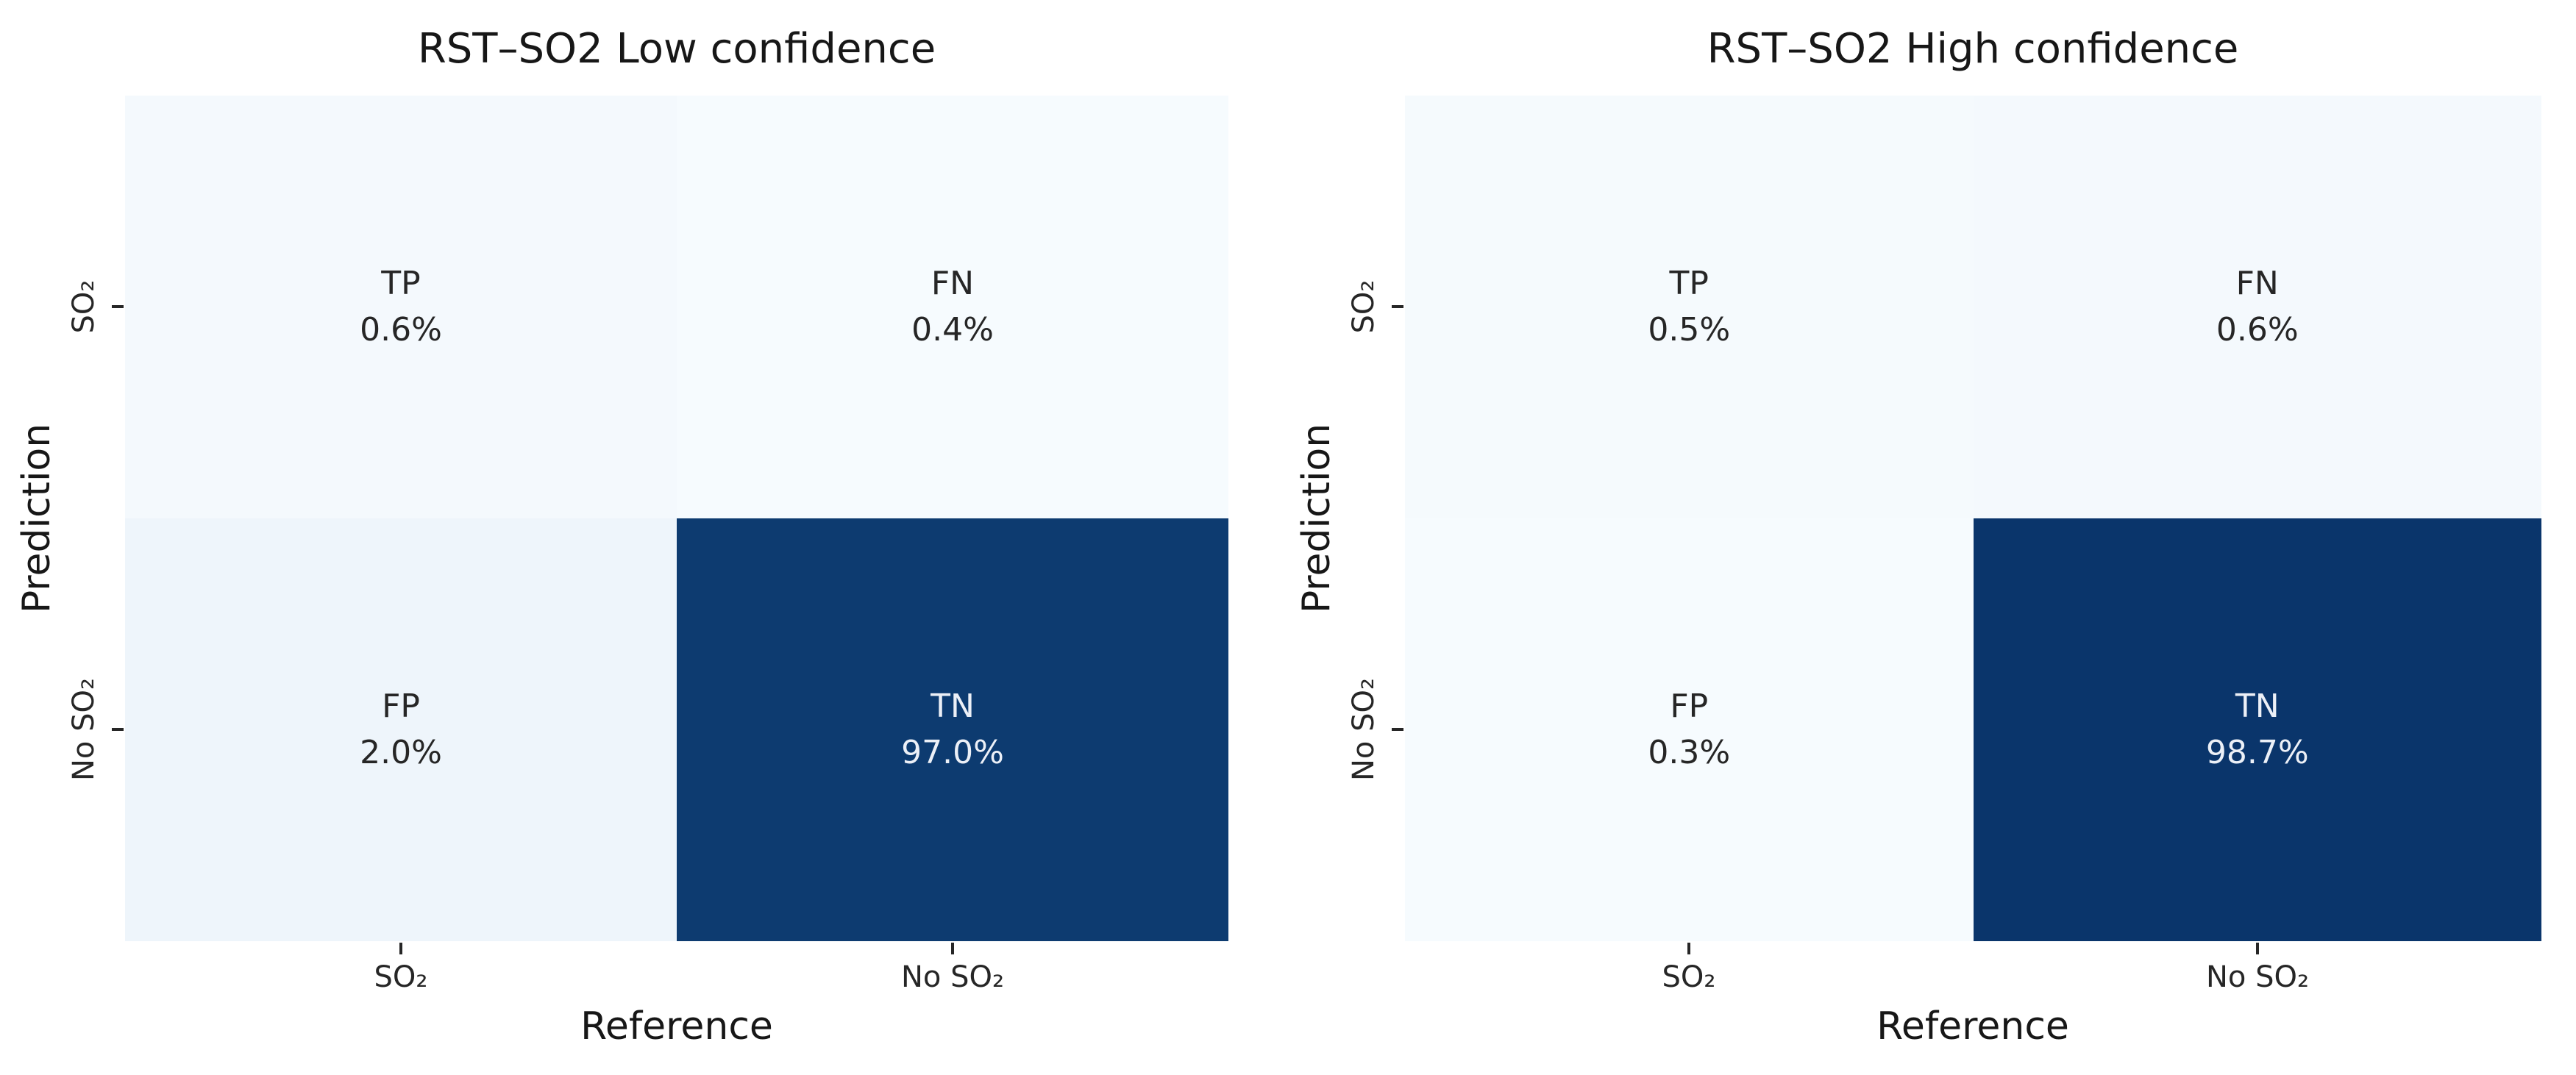  What do you see at coordinates (1689, 752) in the screenshot?
I see `cell-value: 0.3%` at bounding box center [1689, 752].